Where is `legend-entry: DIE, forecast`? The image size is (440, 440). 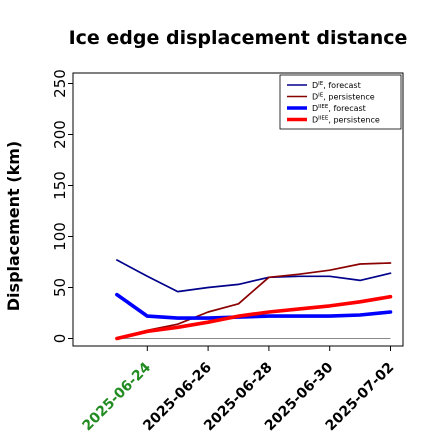 legend-entry: DIE, forecast is located at coordinates (336, 85).